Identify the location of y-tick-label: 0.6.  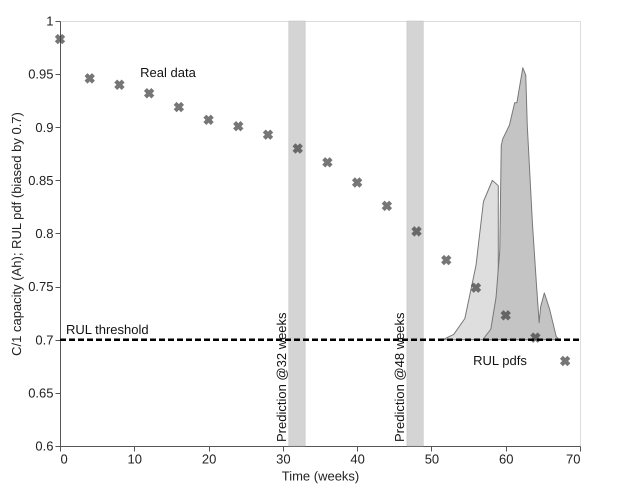
(44, 446).